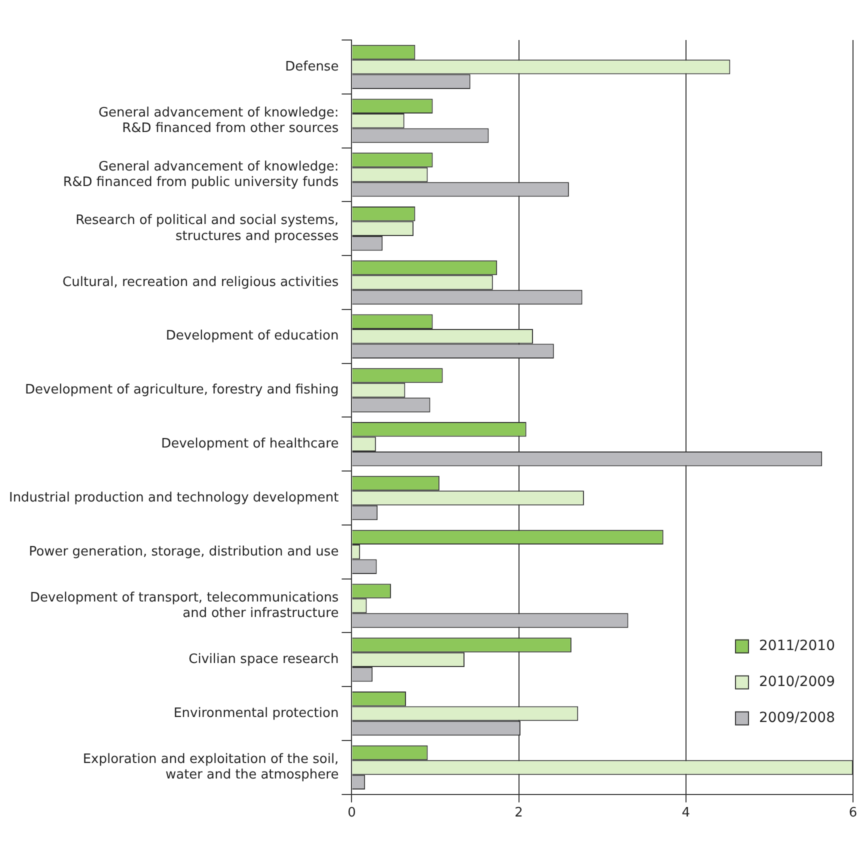 The image size is (867, 844). Describe the element at coordinates (252, 336) in the screenshot. I see `y-tick-label: Development of education` at that location.